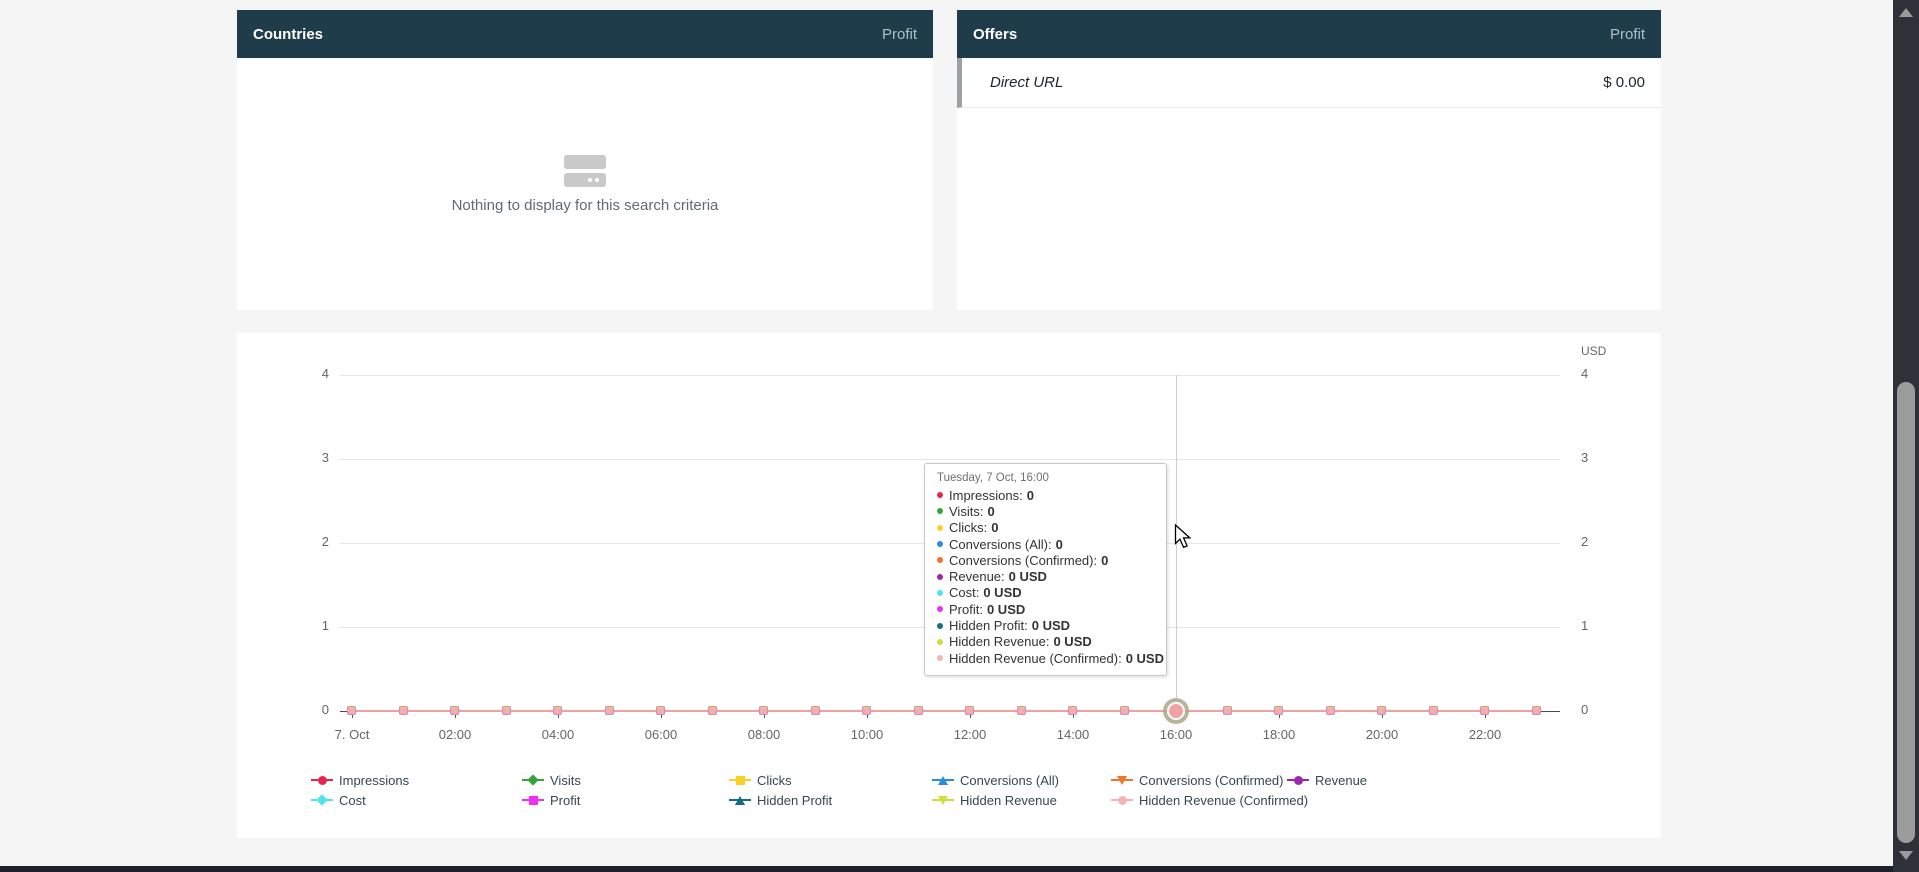 The image size is (1919, 872). Describe the element at coordinates (1124, 710) in the screenshot. I see `data-point-15:00` at that location.